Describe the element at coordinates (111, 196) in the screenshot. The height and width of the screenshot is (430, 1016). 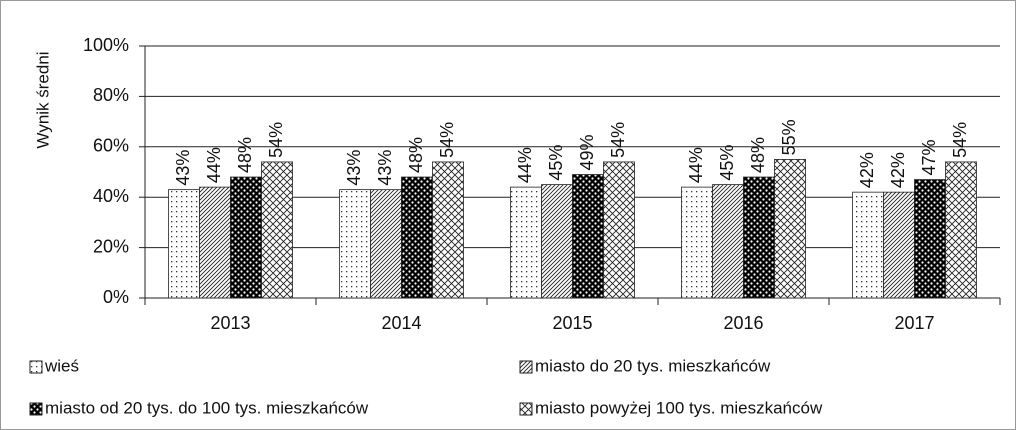
I see `y-tick-label: 40%` at that location.